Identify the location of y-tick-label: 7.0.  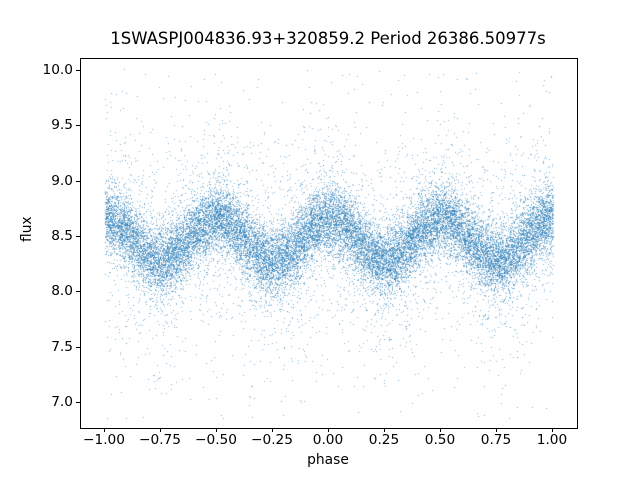
(62, 402).